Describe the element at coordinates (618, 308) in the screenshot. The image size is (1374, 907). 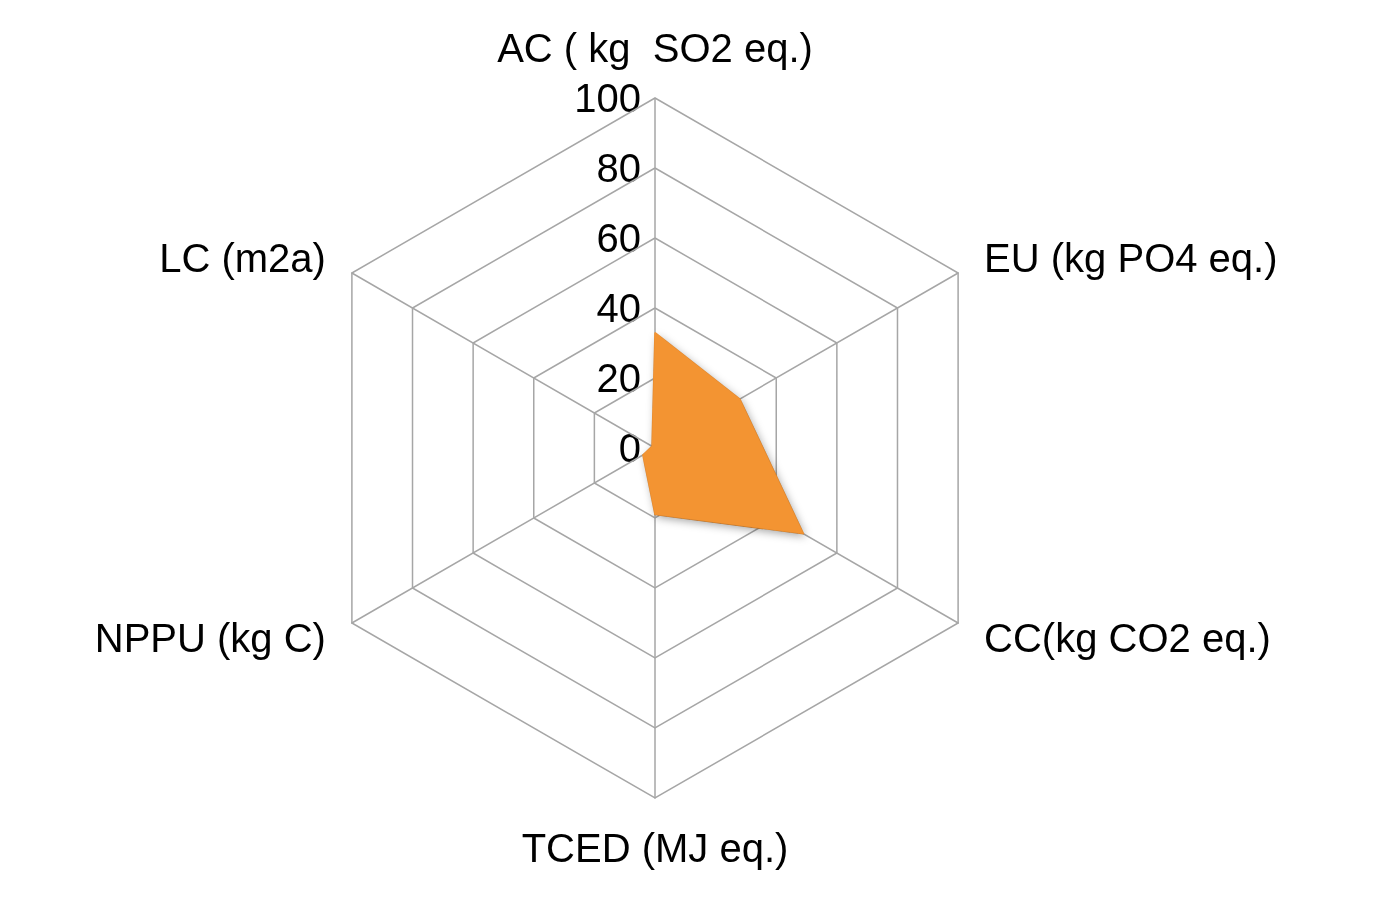
I see `y-tick-label: 40` at that location.